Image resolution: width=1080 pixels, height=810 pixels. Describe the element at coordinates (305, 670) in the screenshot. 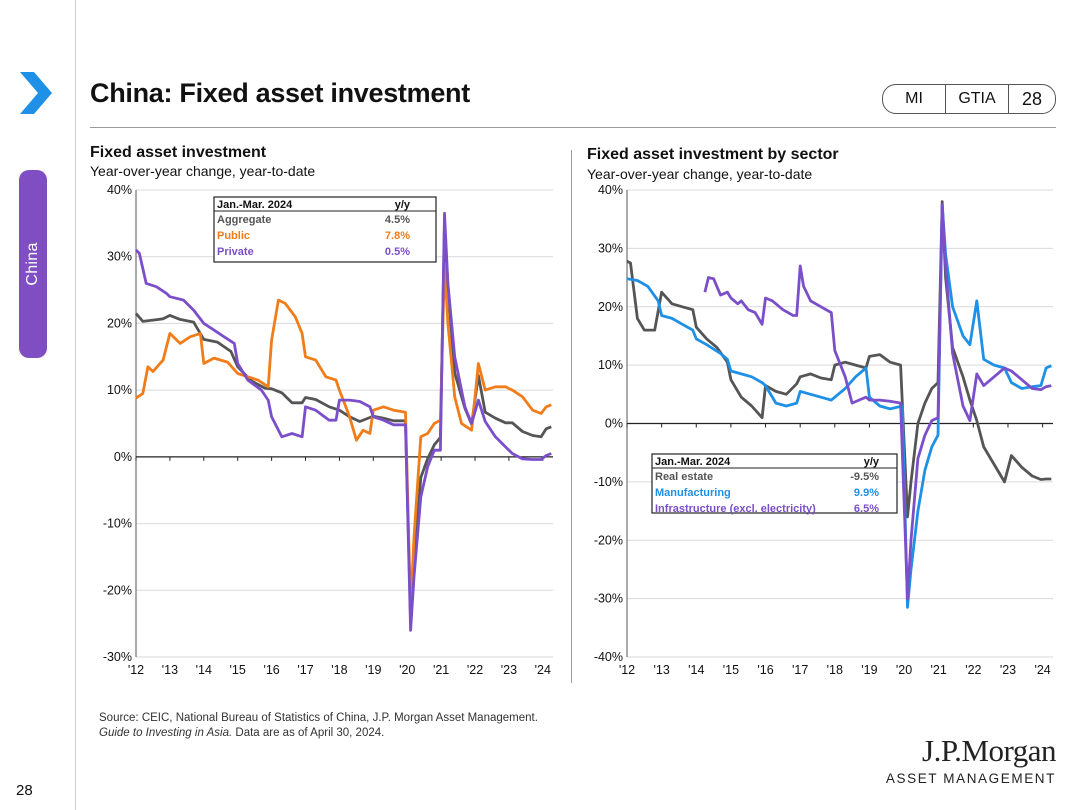

I see `left-x-tick-label: '17` at that location.